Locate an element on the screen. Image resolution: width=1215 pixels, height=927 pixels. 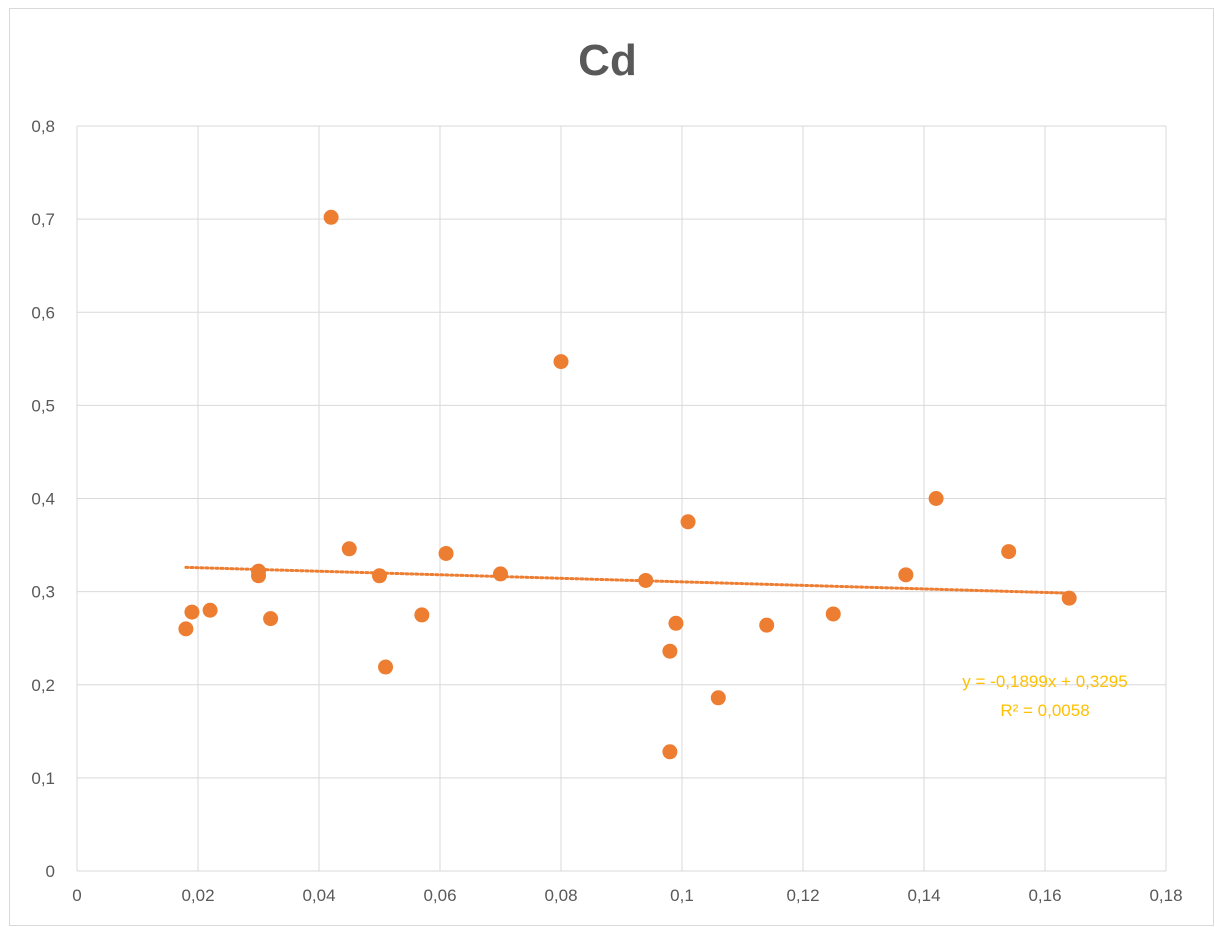
y-tick-label: 0,1 is located at coordinates (43, 778).